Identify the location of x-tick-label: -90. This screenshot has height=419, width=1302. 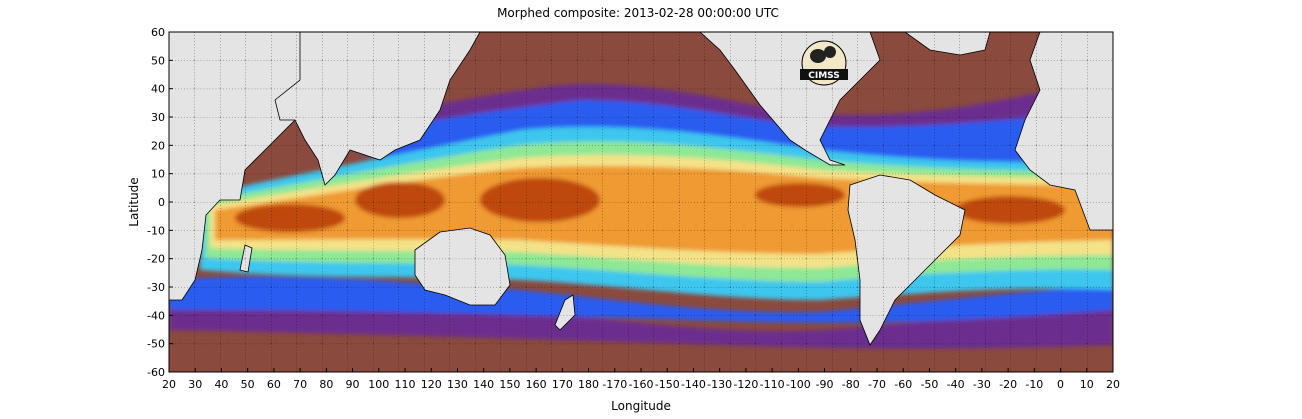
(825, 384).